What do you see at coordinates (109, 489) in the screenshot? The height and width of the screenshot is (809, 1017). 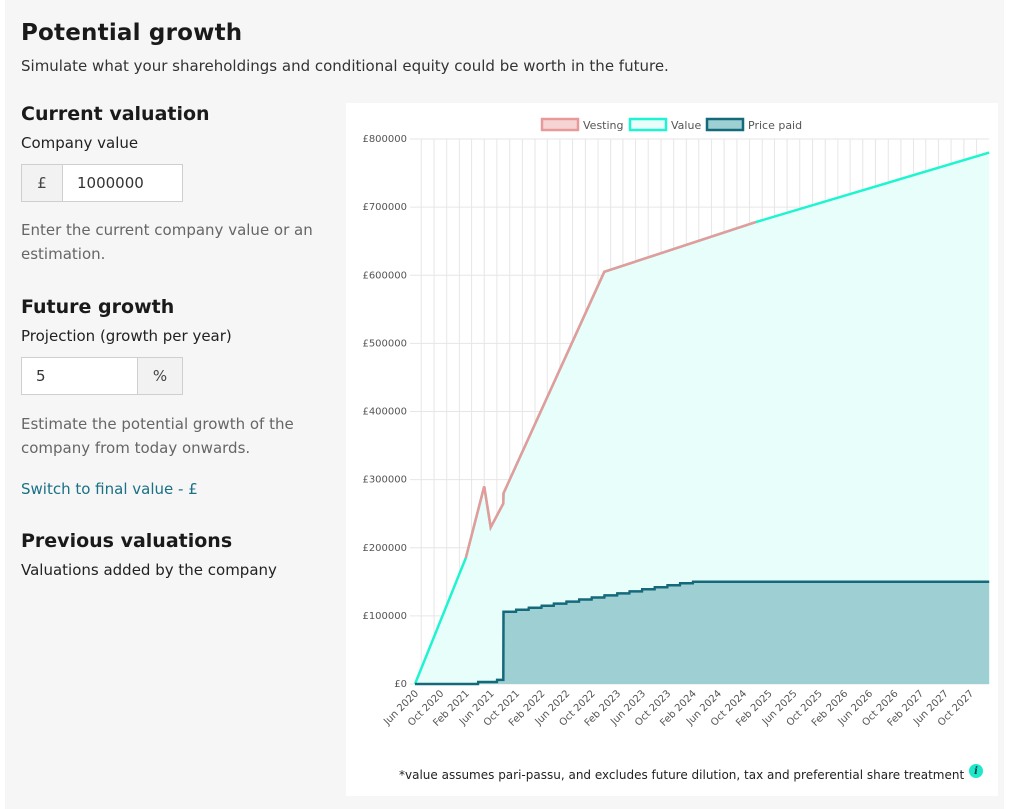 I see `switch-to-final-value-link: Switch to final value - £` at bounding box center [109, 489].